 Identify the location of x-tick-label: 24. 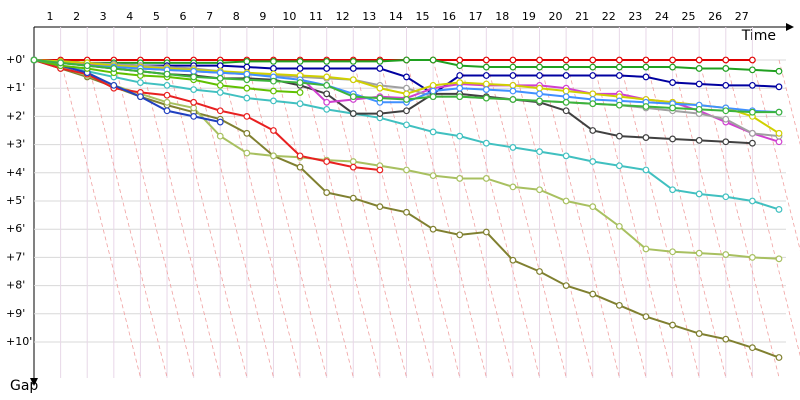
(662, 16).